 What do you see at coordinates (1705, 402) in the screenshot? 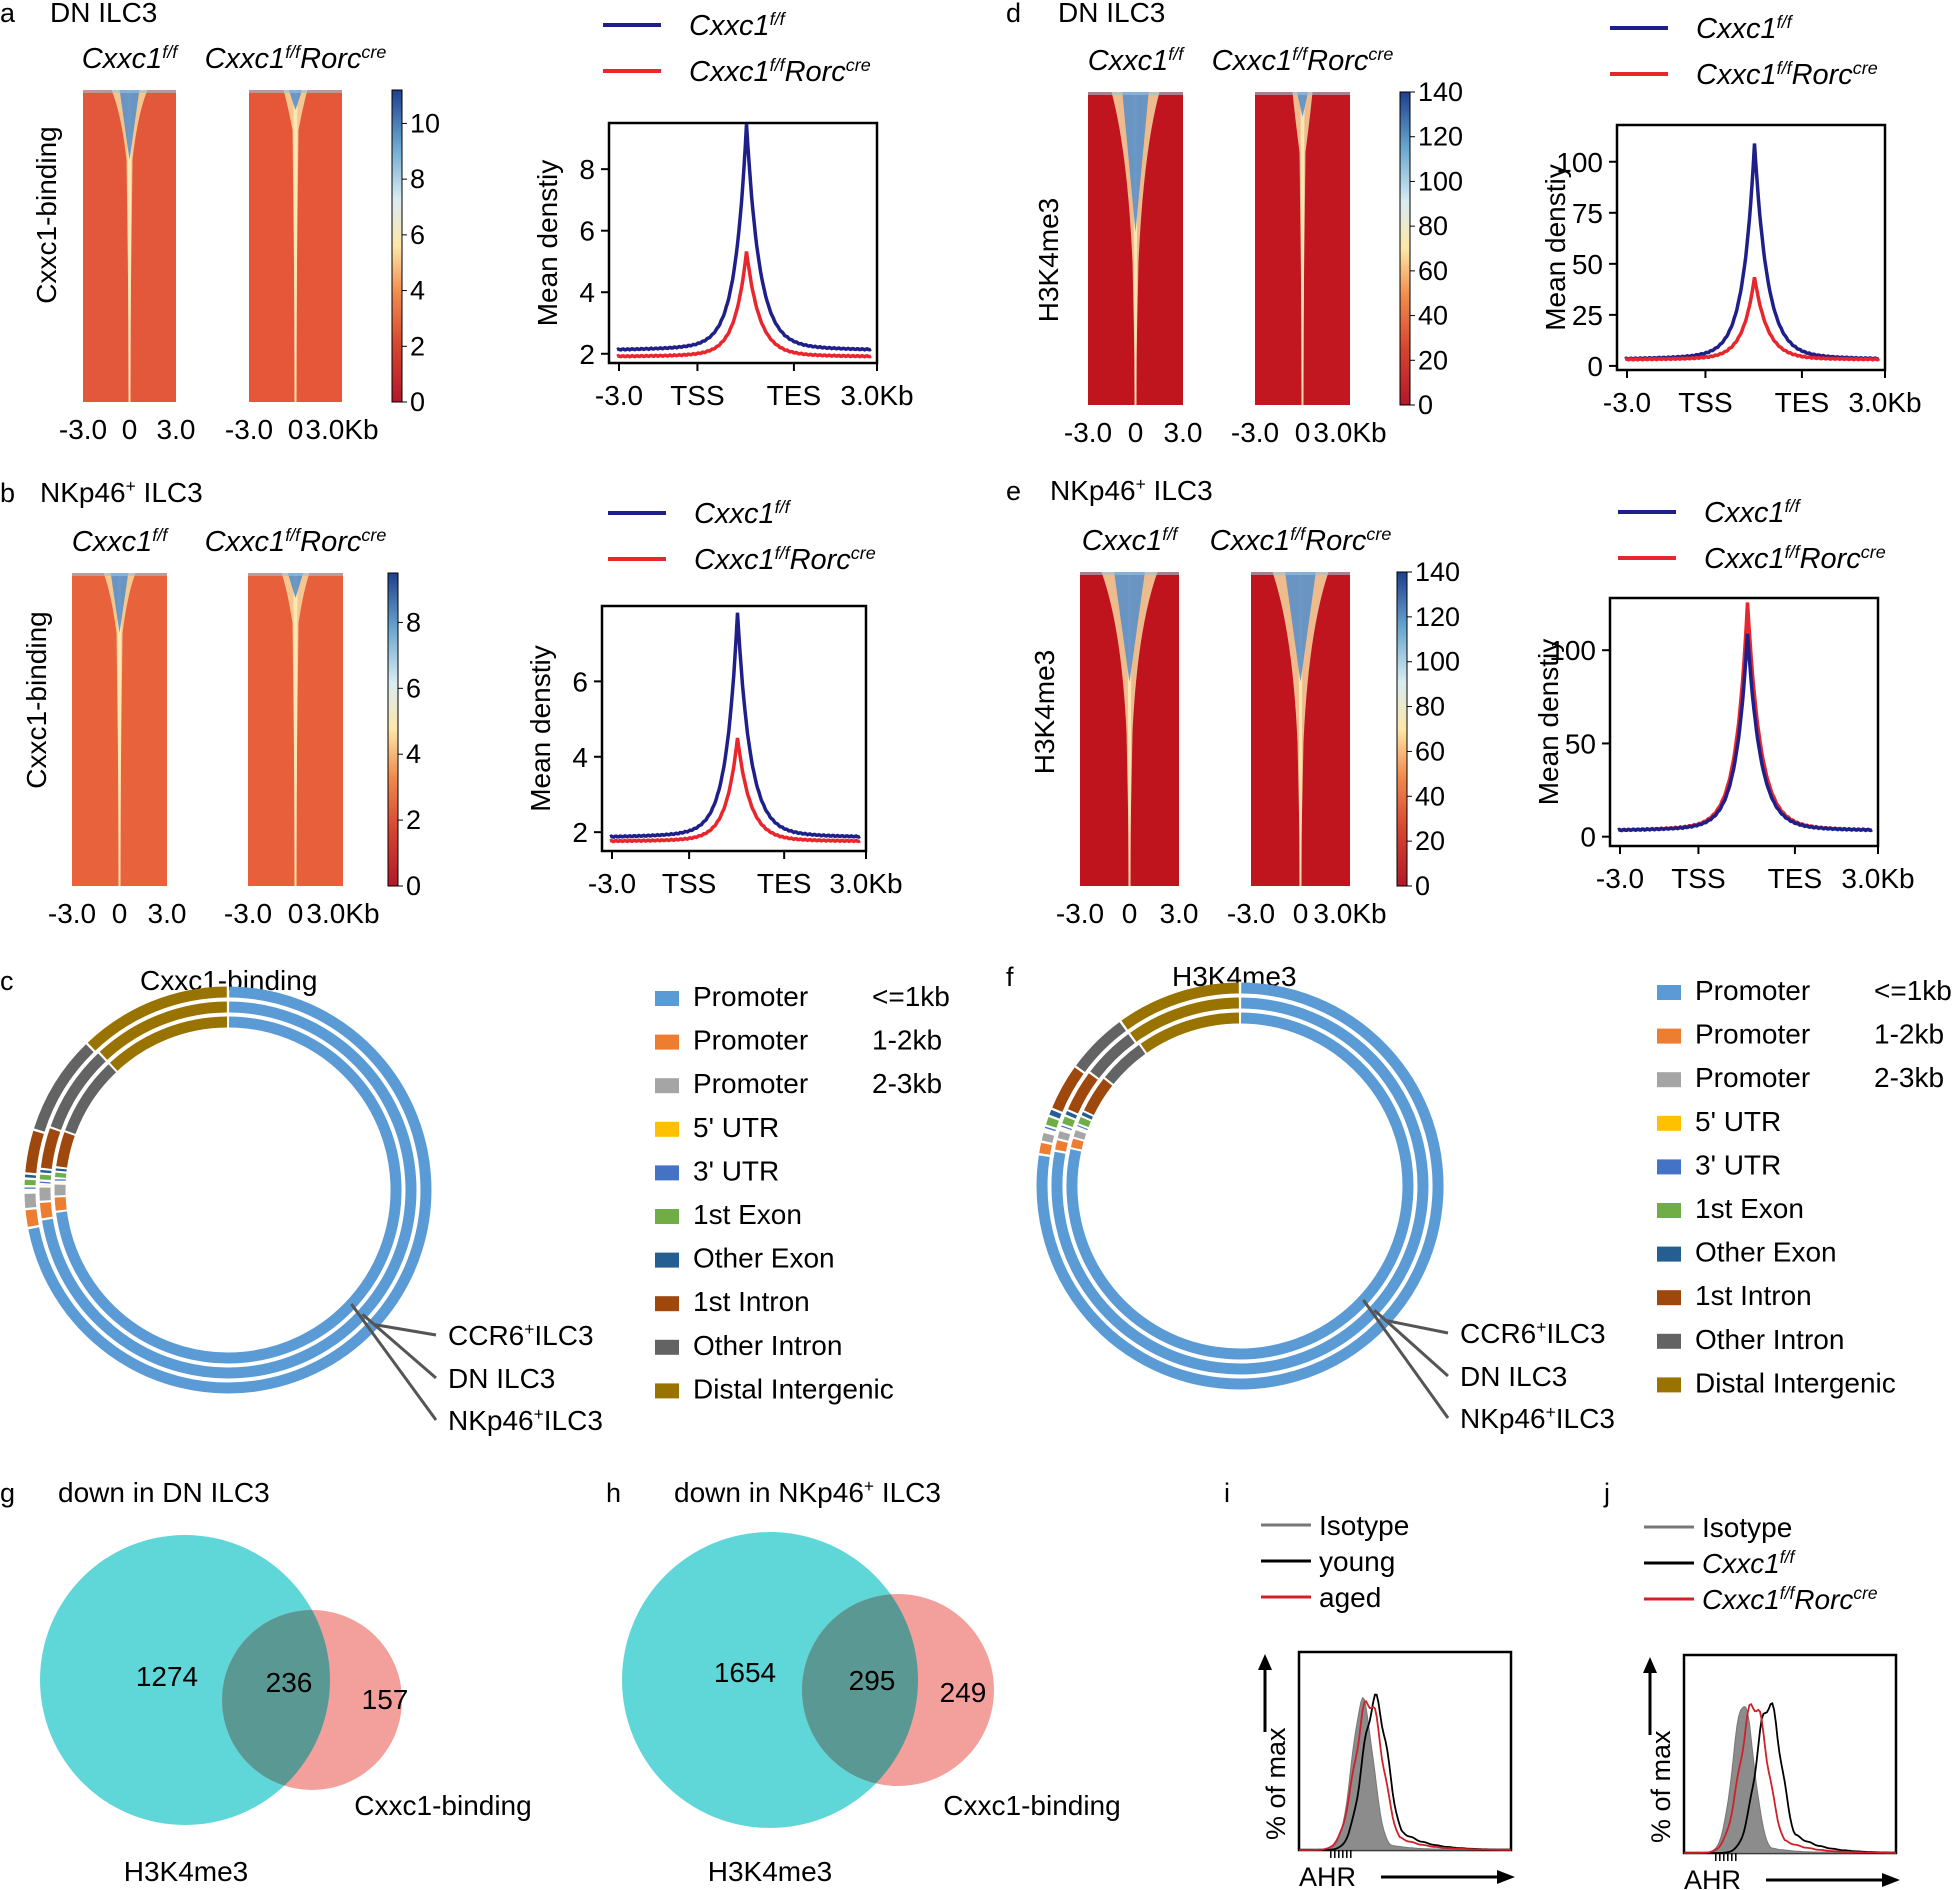
I see `d-profile-xtick-label: TSS` at bounding box center [1705, 402].